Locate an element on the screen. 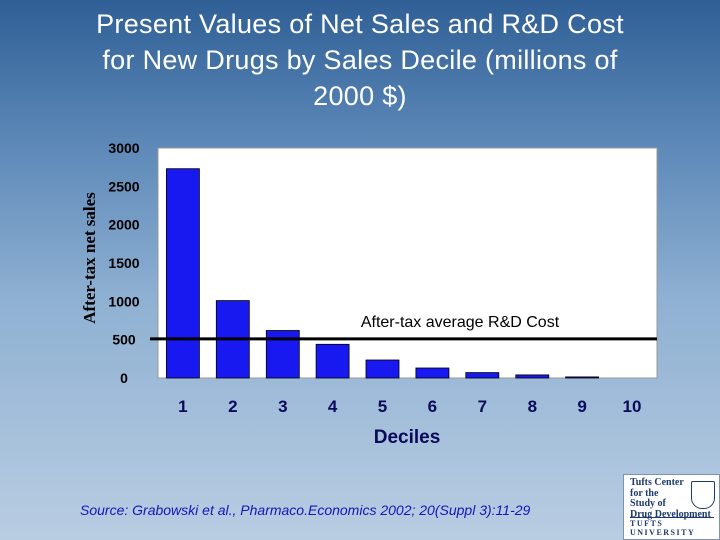 The width and height of the screenshot is (720, 540). y-tick-label-1500: 1500 is located at coordinates (123, 263).